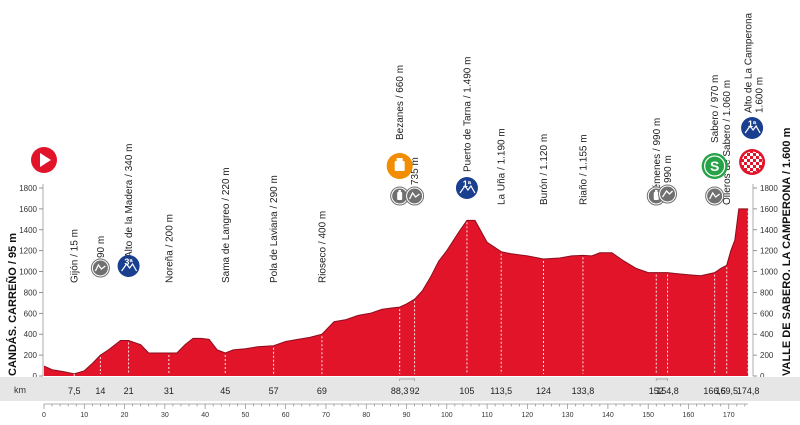 This screenshot has width=800, height=425. What do you see at coordinates (787, 251) in the screenshot?
I see `finish-location-label: VALLE DE SABERO. LA CAMPERONA / 1.600 m` at bounding box center [787, 251].